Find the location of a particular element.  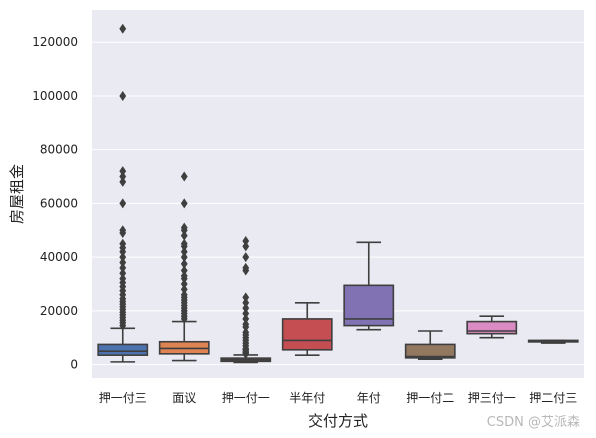

x-tick-label: 押一付二 is located at coordinates (430, 398).